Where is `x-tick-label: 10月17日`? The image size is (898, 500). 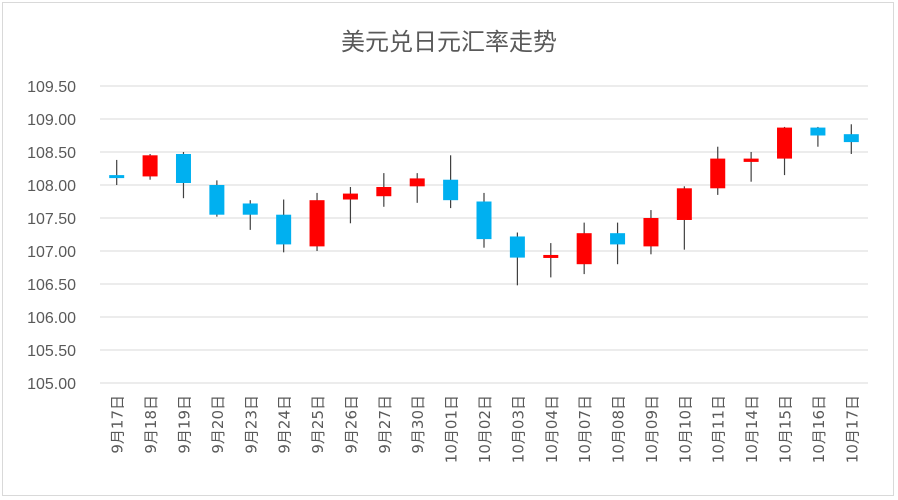
x-tick-label: 10月17日 is located at coordinates (852, 429).